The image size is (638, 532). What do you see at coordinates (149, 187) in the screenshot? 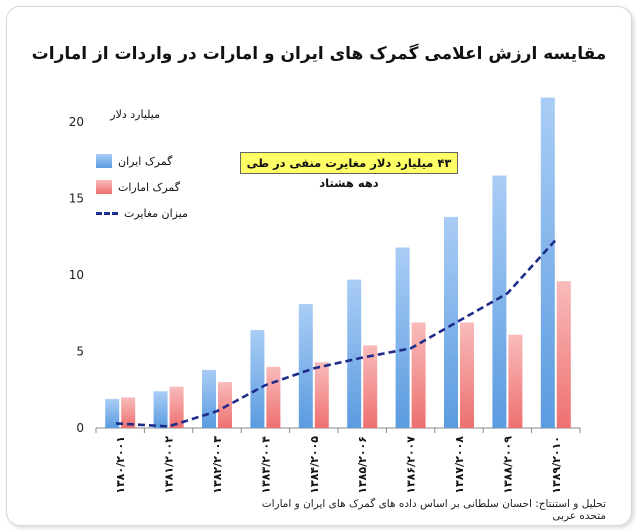
I see `legend-label-uae: گمرک امارات` at bounding box center [149, 187].